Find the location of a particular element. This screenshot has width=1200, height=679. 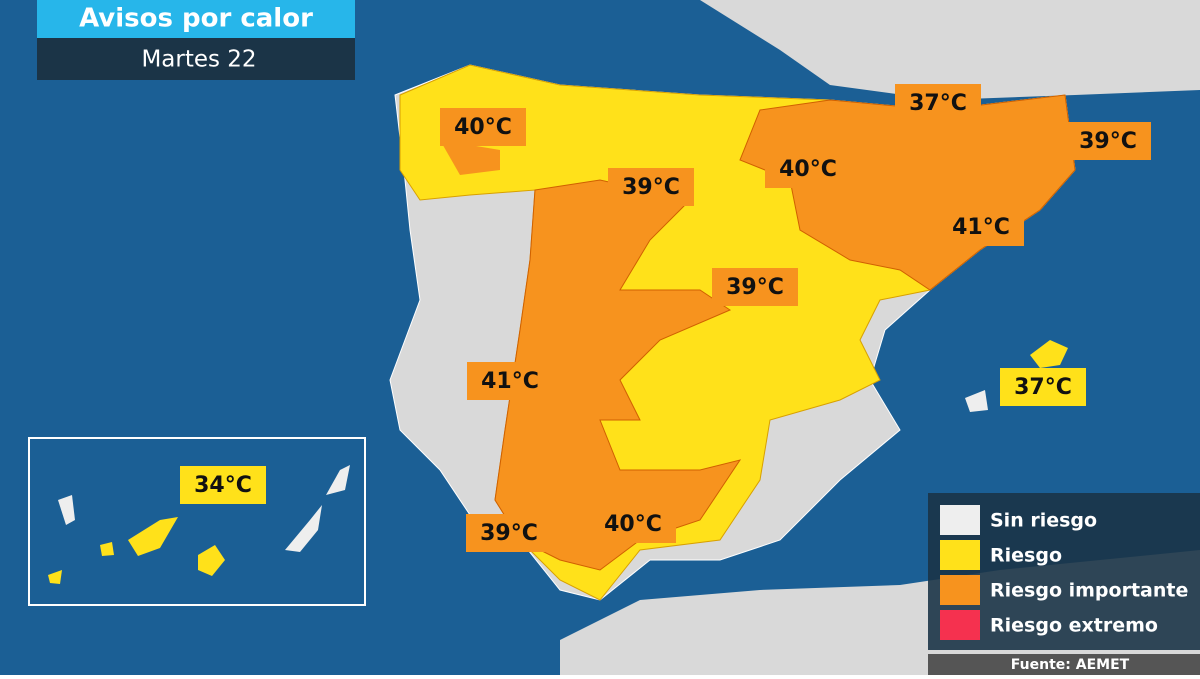

source-box is located at coordinates (1064, 664).